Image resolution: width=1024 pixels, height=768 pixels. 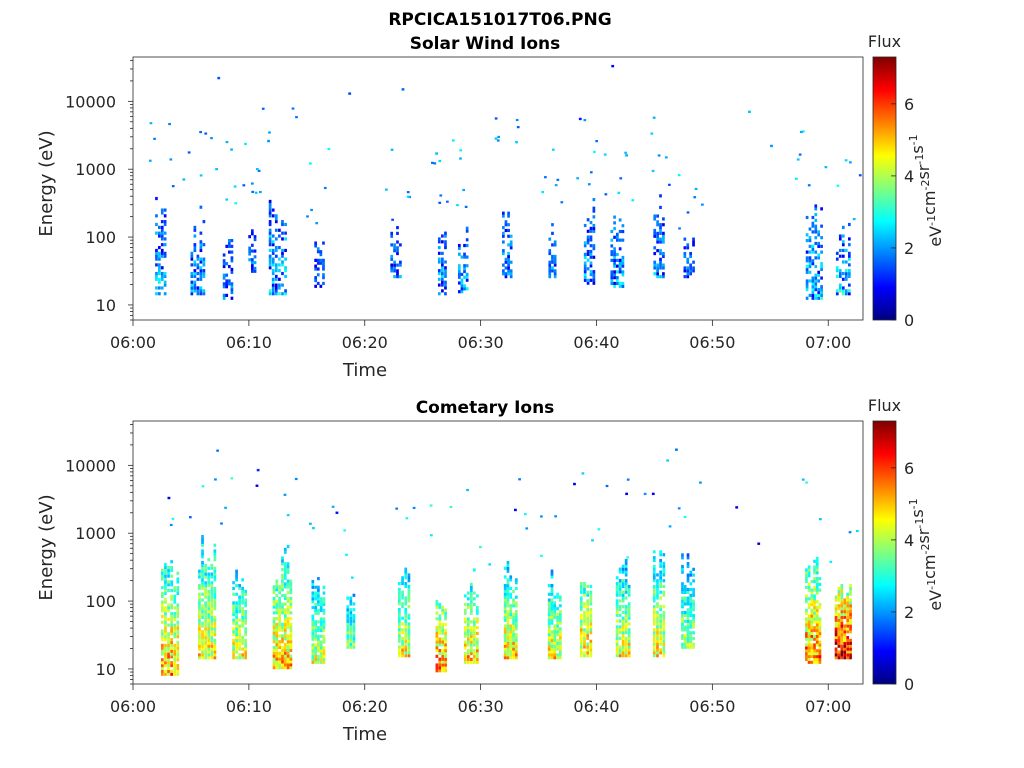 I want to click on colorbar-title: Flux, so click(x=884, y=41).